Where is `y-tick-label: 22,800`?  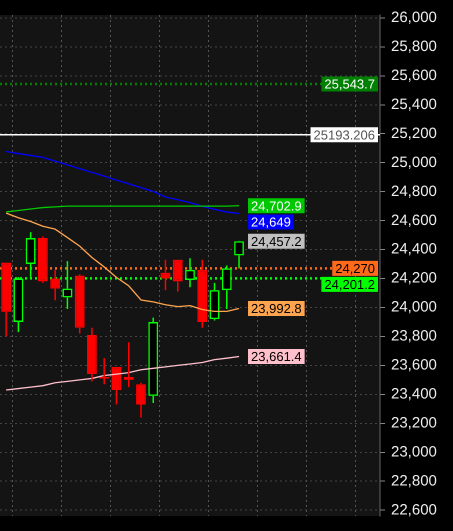
y-tick-label: 22,800 is located at coordinates (414, 481).